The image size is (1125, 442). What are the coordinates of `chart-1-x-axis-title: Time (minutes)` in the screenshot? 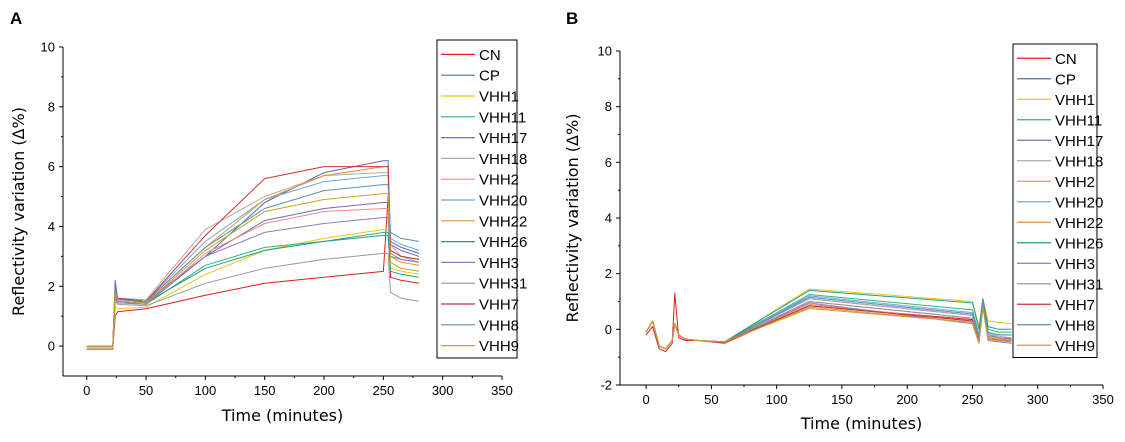 It's located at (861, 423).